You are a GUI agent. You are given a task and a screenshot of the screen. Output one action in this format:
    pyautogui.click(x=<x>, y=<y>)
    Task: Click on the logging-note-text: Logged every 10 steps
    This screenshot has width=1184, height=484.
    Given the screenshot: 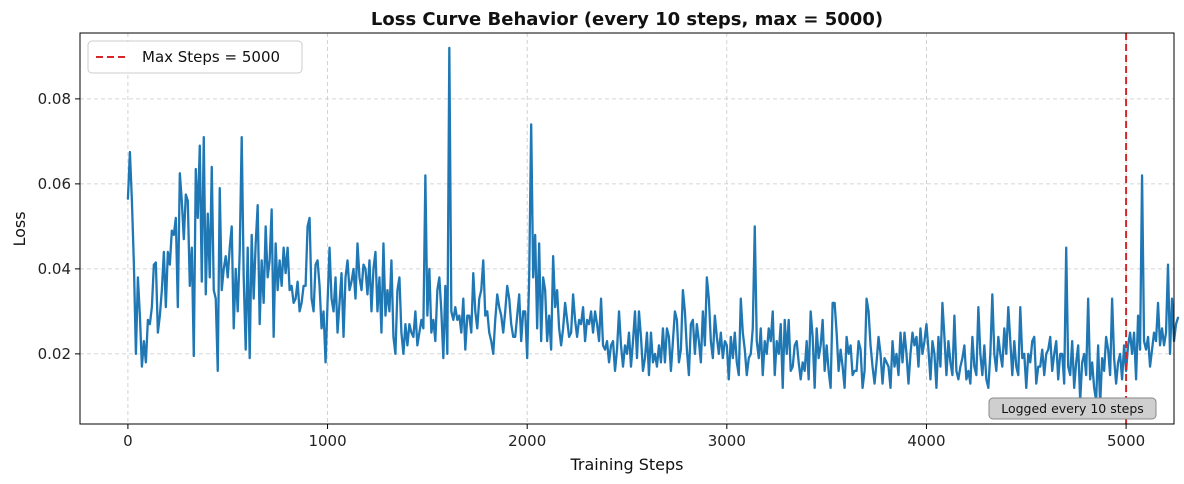 What is the action you would take?
    pyautogui.click(x=1072, y=408)
    